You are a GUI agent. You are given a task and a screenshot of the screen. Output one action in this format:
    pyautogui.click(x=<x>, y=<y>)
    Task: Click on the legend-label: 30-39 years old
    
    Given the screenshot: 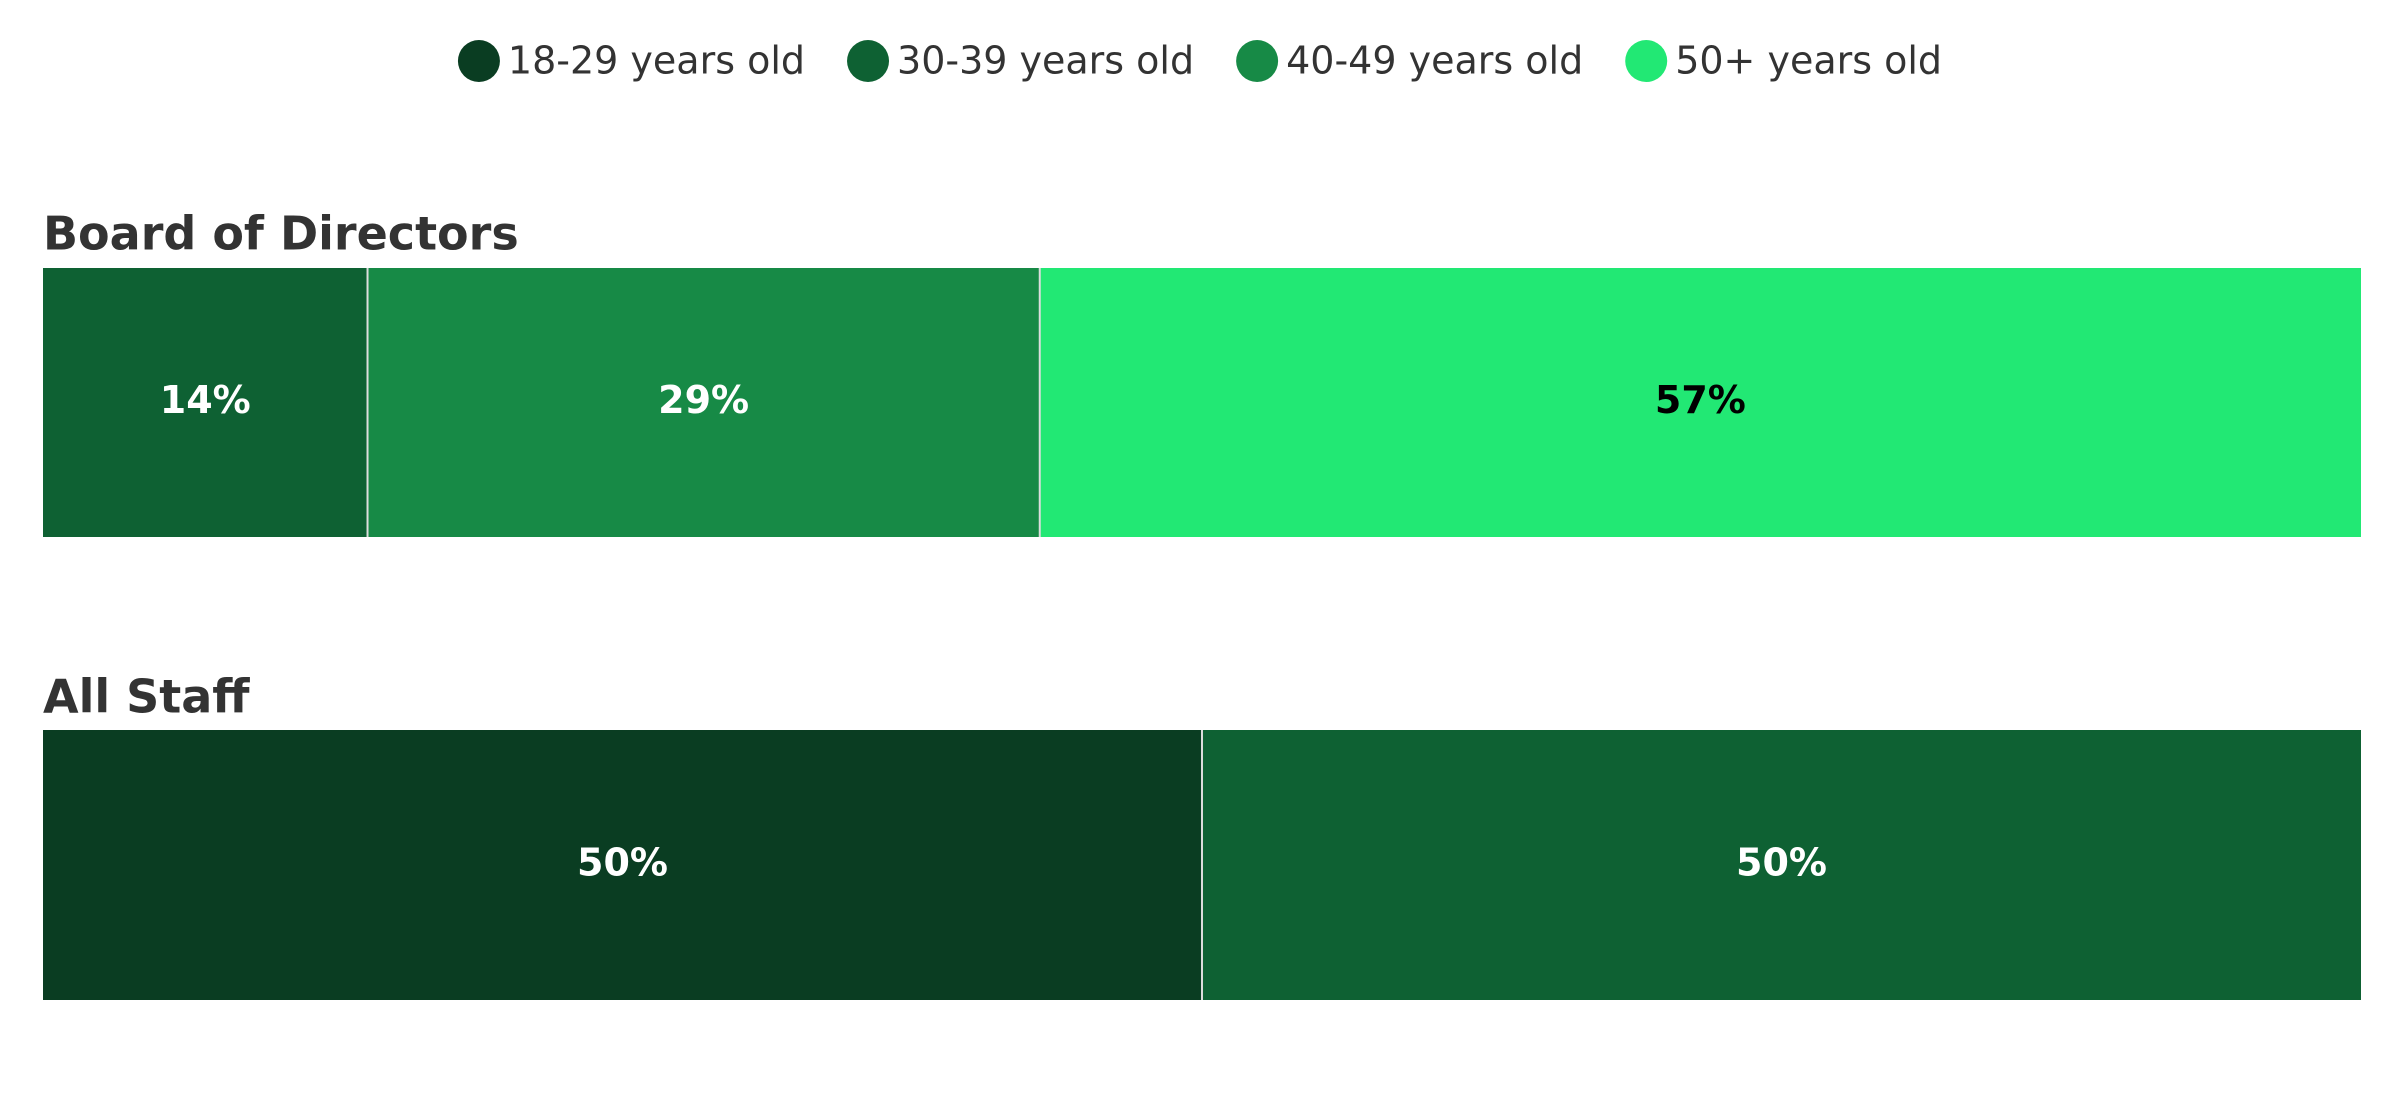 What is the action you would take?
    pyautogui.click(x=1045, y=61)
    